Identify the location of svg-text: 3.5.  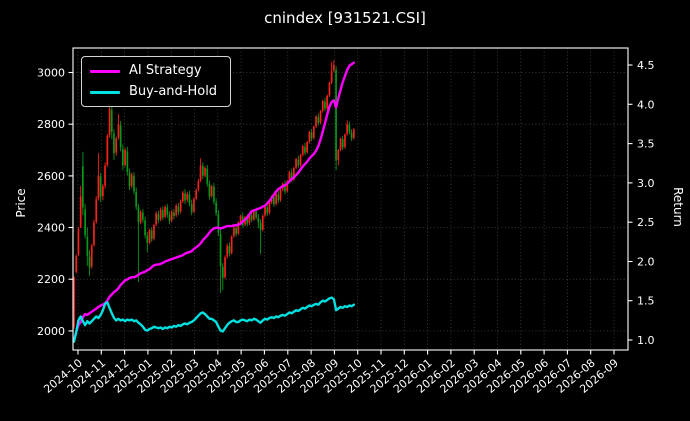
(646, 144).